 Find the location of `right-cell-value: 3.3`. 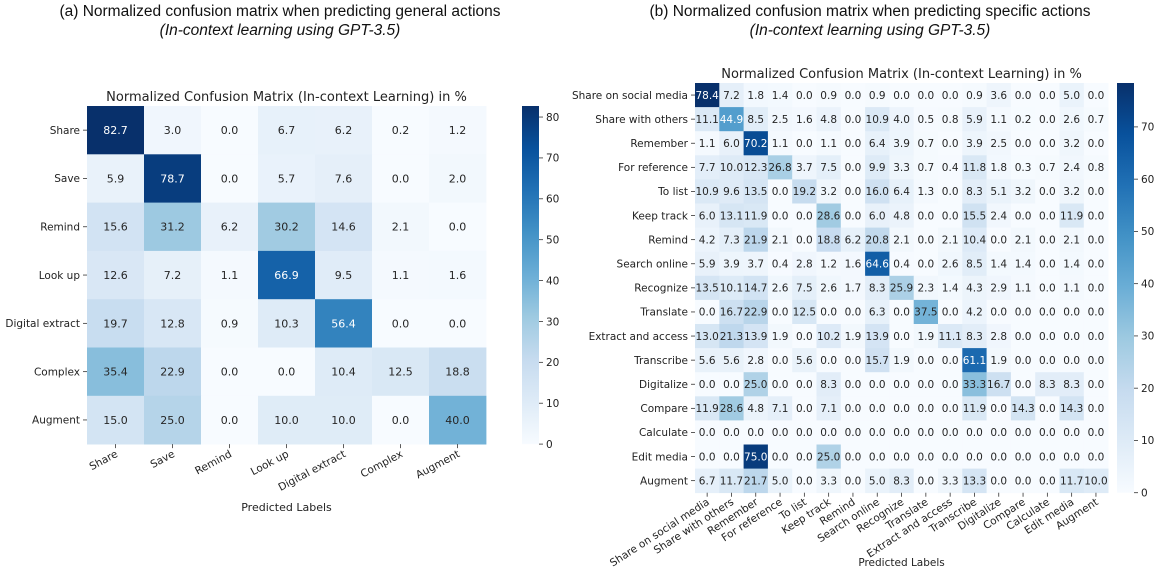

right-cell-value: 3.3 is located at coordinates (950, 481).